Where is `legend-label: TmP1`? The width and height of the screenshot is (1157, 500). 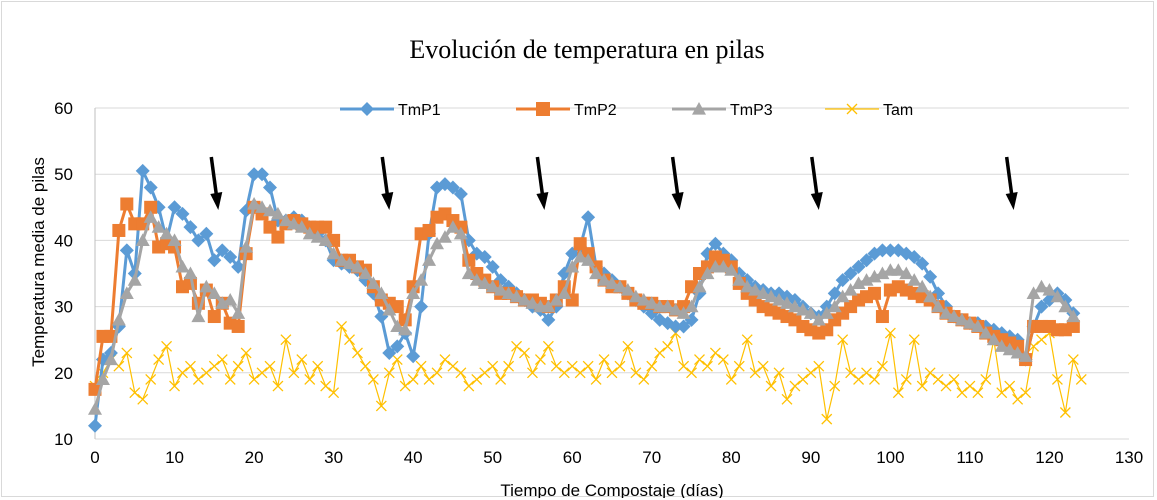
legend-label: TmP1 is located at coordinates (419, 110).